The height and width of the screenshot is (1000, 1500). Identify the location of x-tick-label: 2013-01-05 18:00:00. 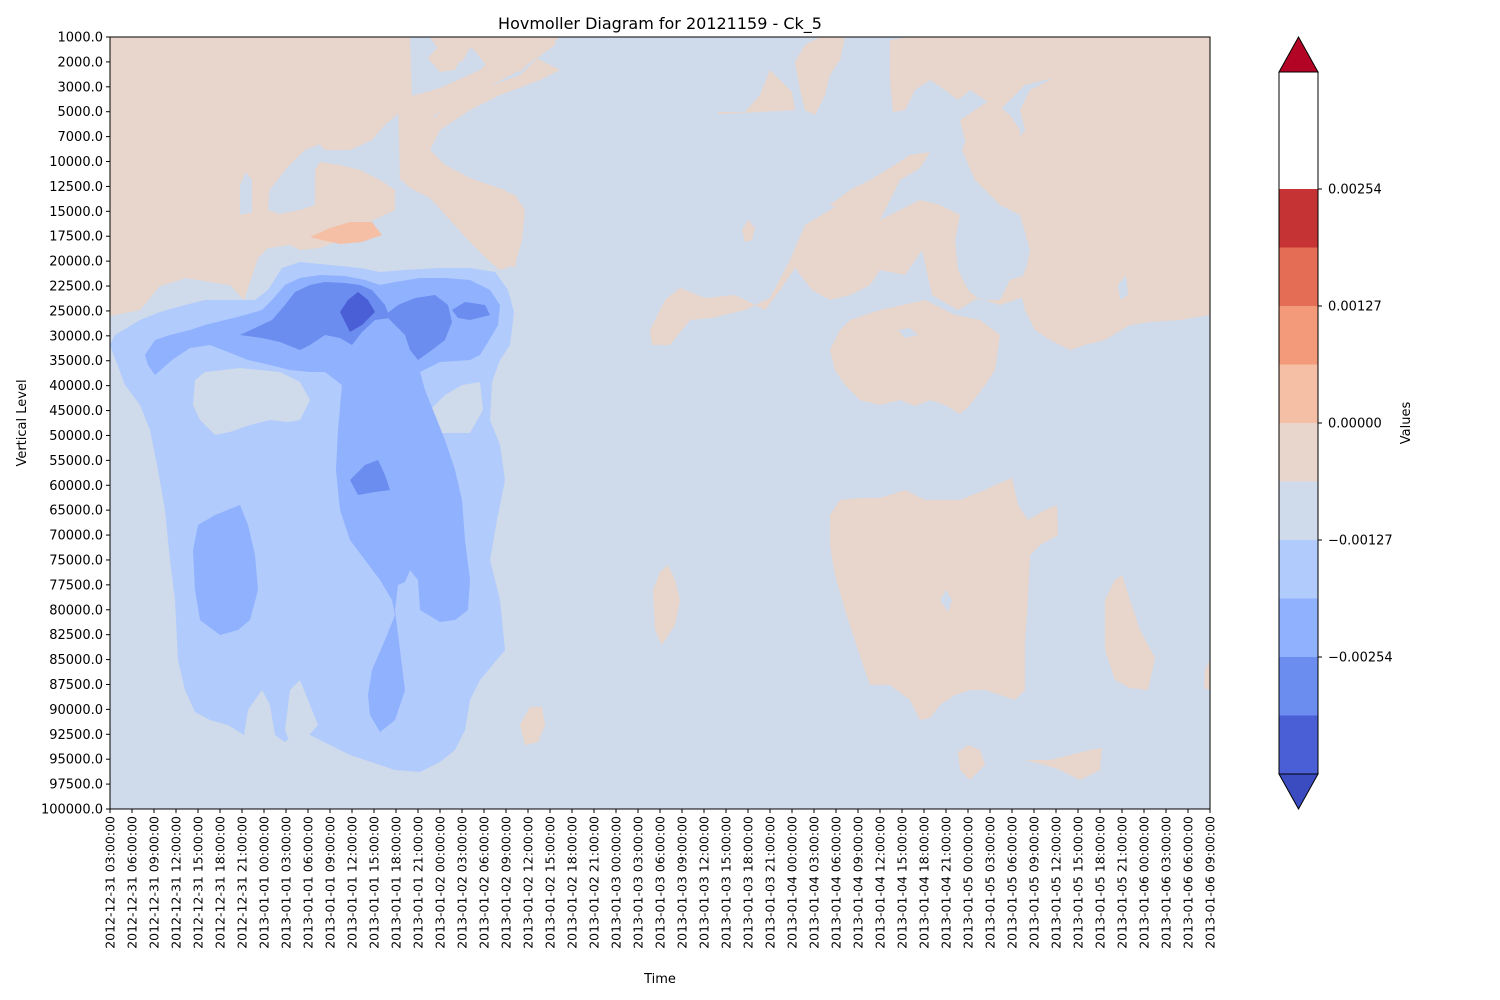
(1100, 882).